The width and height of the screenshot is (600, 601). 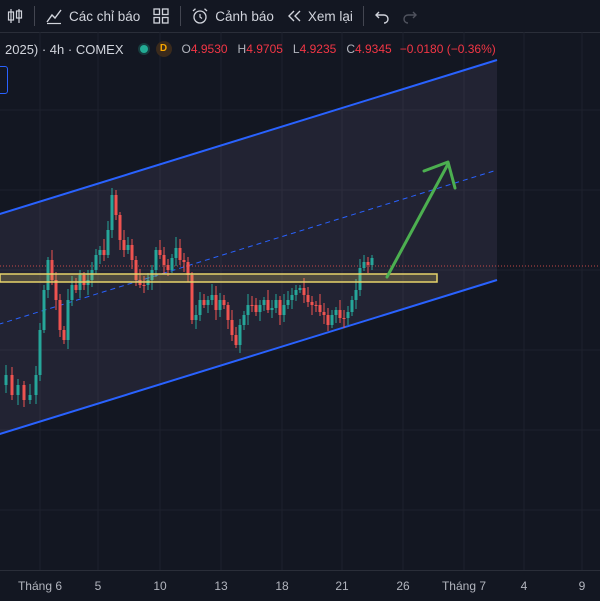 What do you see at coordinates (264, 49) in the screenshot?
I see `high-value: 4.9705` at bounding box center [264, 49].